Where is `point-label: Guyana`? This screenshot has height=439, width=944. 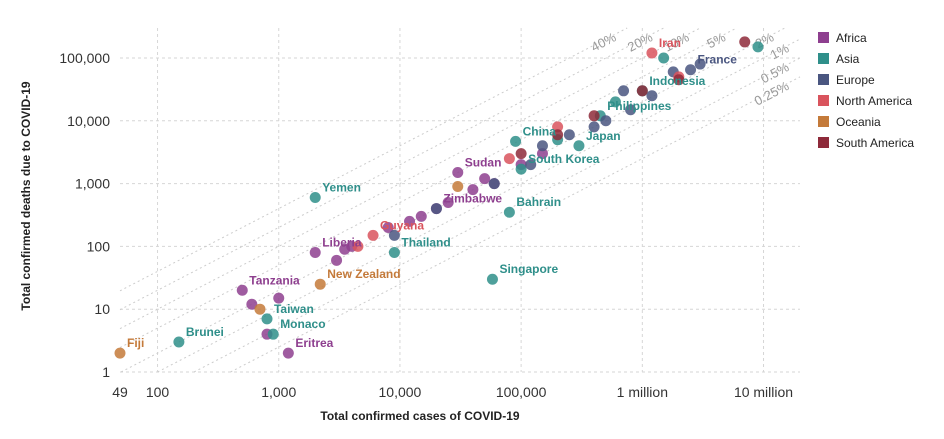 point-label: Guyana is located at coordinates (402, 225).